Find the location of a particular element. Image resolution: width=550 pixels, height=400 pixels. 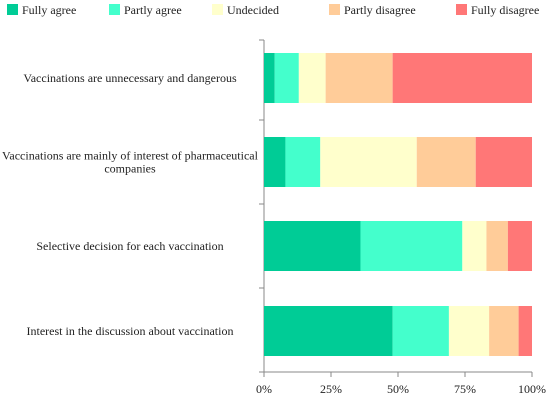

x-tick-label: 0% is located at coordinates (264, 389).